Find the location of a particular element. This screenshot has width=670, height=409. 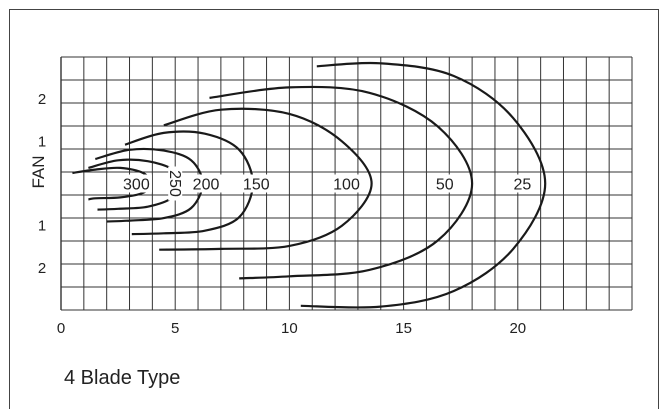

contour-label-50: 50 is located at coordinates (445, 185).